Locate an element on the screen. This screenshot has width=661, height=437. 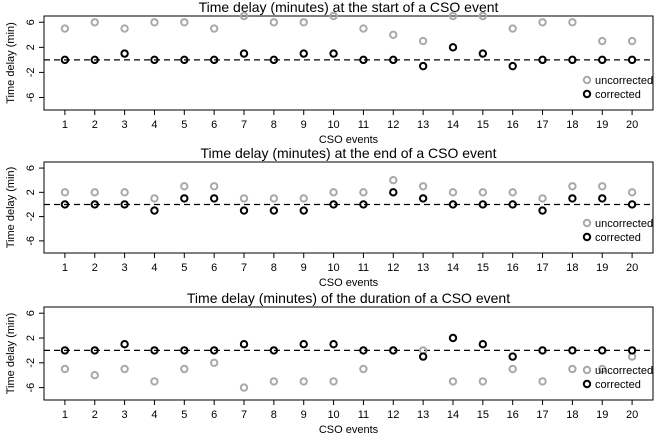
x-tick-label: 10 is located at coordinates (333, 415).